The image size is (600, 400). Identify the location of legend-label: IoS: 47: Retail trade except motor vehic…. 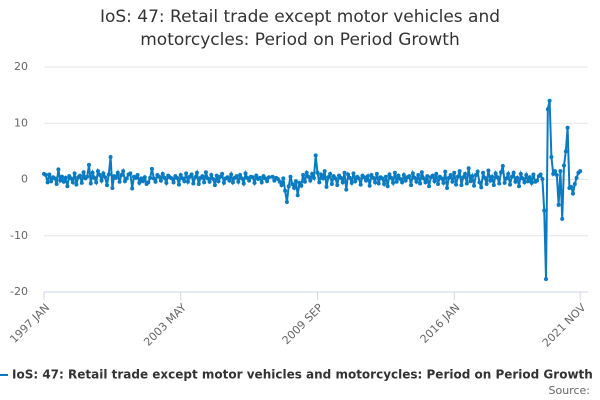
(302, 375).